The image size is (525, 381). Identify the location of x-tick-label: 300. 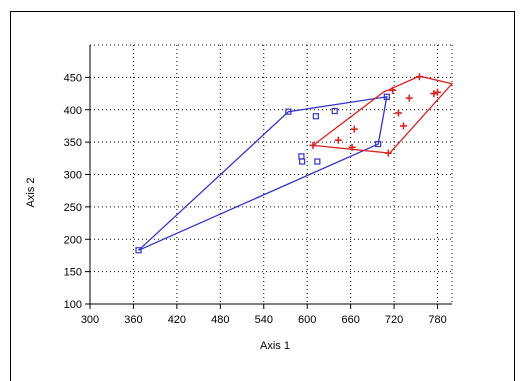
(90, 320).